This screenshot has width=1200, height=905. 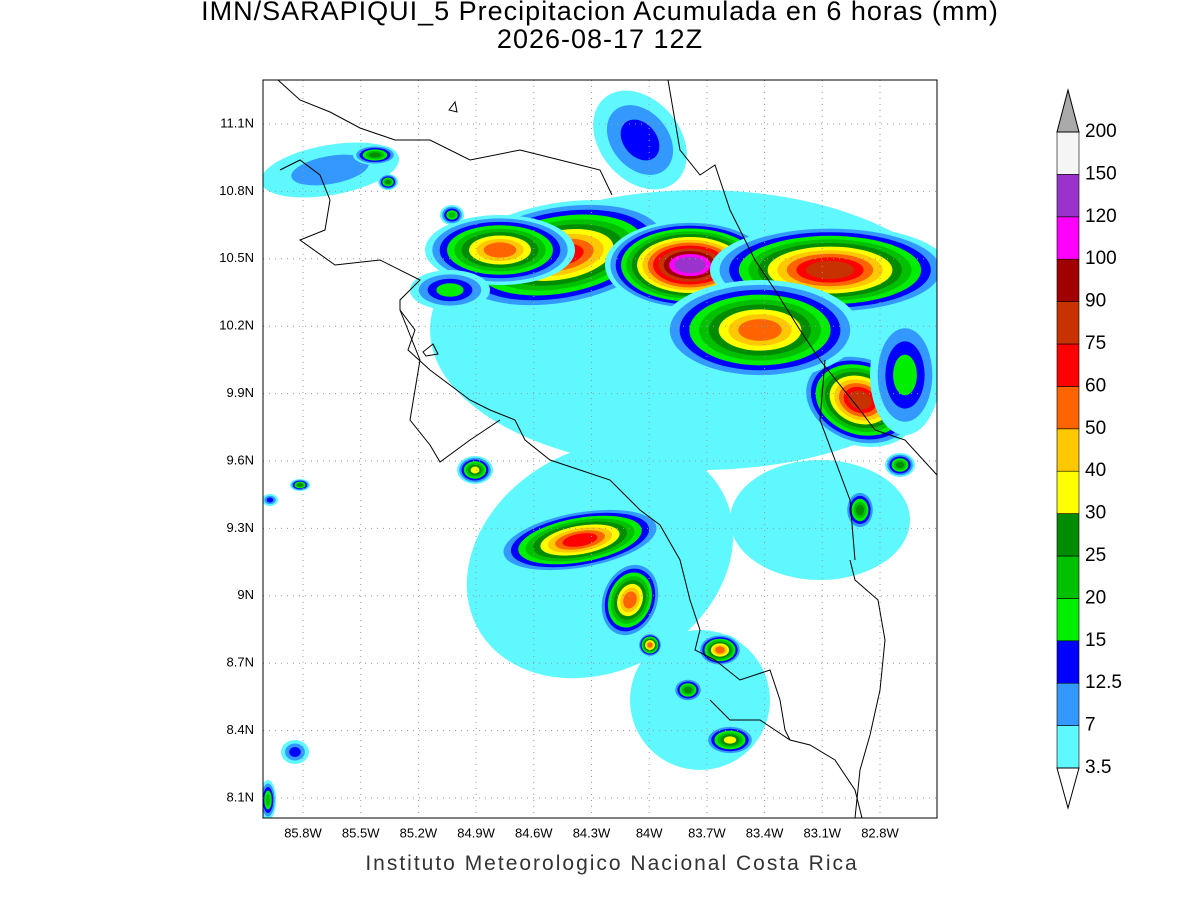 I want to click on colorbar-label: 200, so click(x=1101, y=131).